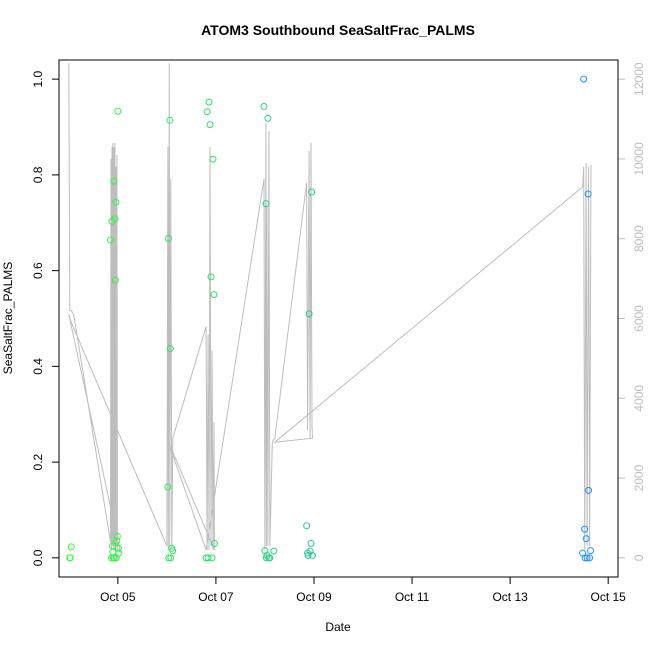 This screenshot has height=650, width=650. Describe the element at coordinates (639, 398) in the screenshot. I see `y2-tick-label: 4000` at that location.